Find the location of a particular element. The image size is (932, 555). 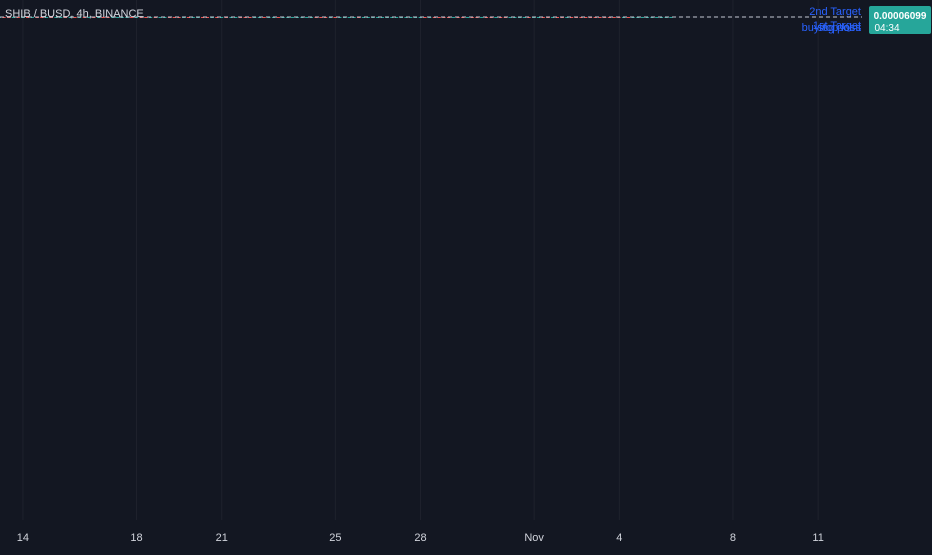

x-tick-label: 25 is located at coordinates (335, 538).